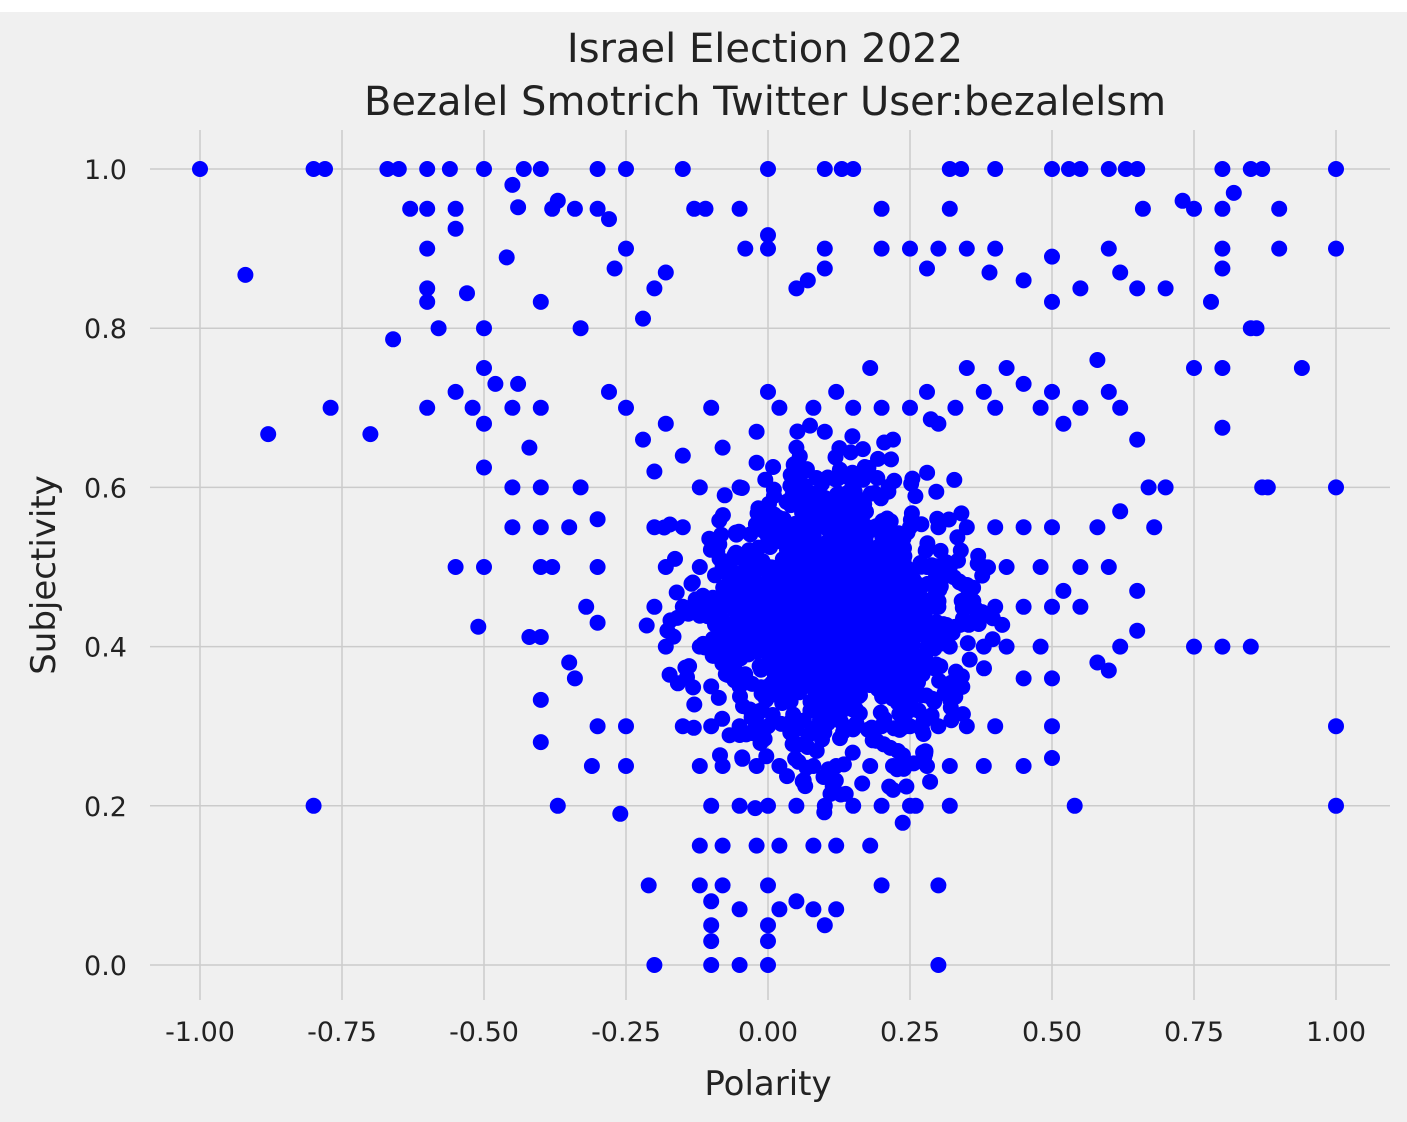 This screenshot has height=1122, width=1407. Describe the element at coordinates (105, 807) in the screenshot. I see `y-tick-label: 0.2` at that location.